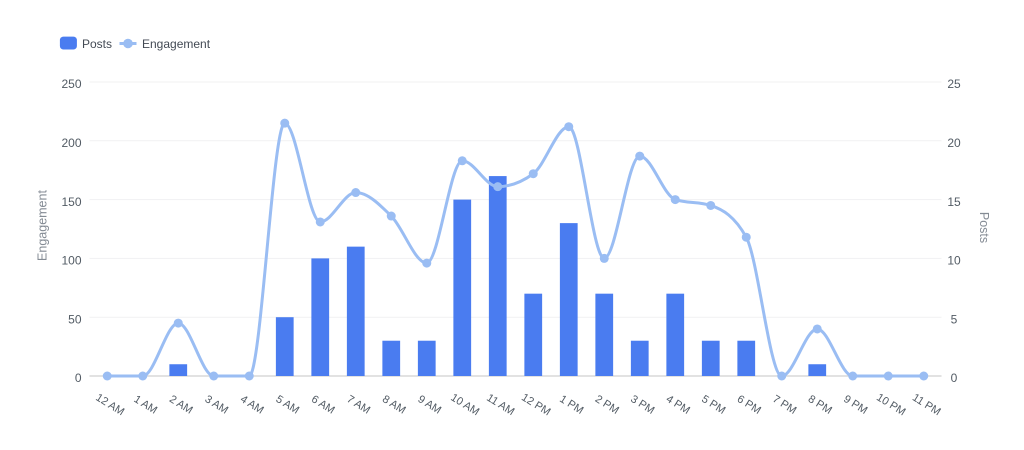  I want to click on svg-text: 250, so click(71, 84).